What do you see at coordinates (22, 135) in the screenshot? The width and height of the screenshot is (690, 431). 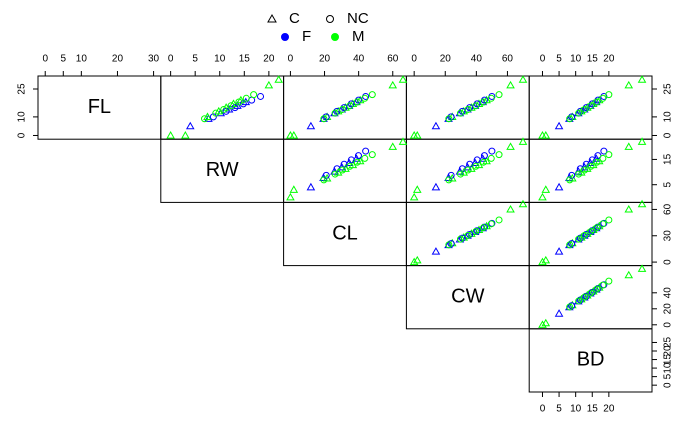 I see `y-tick-label: 0` at bounding box center [22, 135].